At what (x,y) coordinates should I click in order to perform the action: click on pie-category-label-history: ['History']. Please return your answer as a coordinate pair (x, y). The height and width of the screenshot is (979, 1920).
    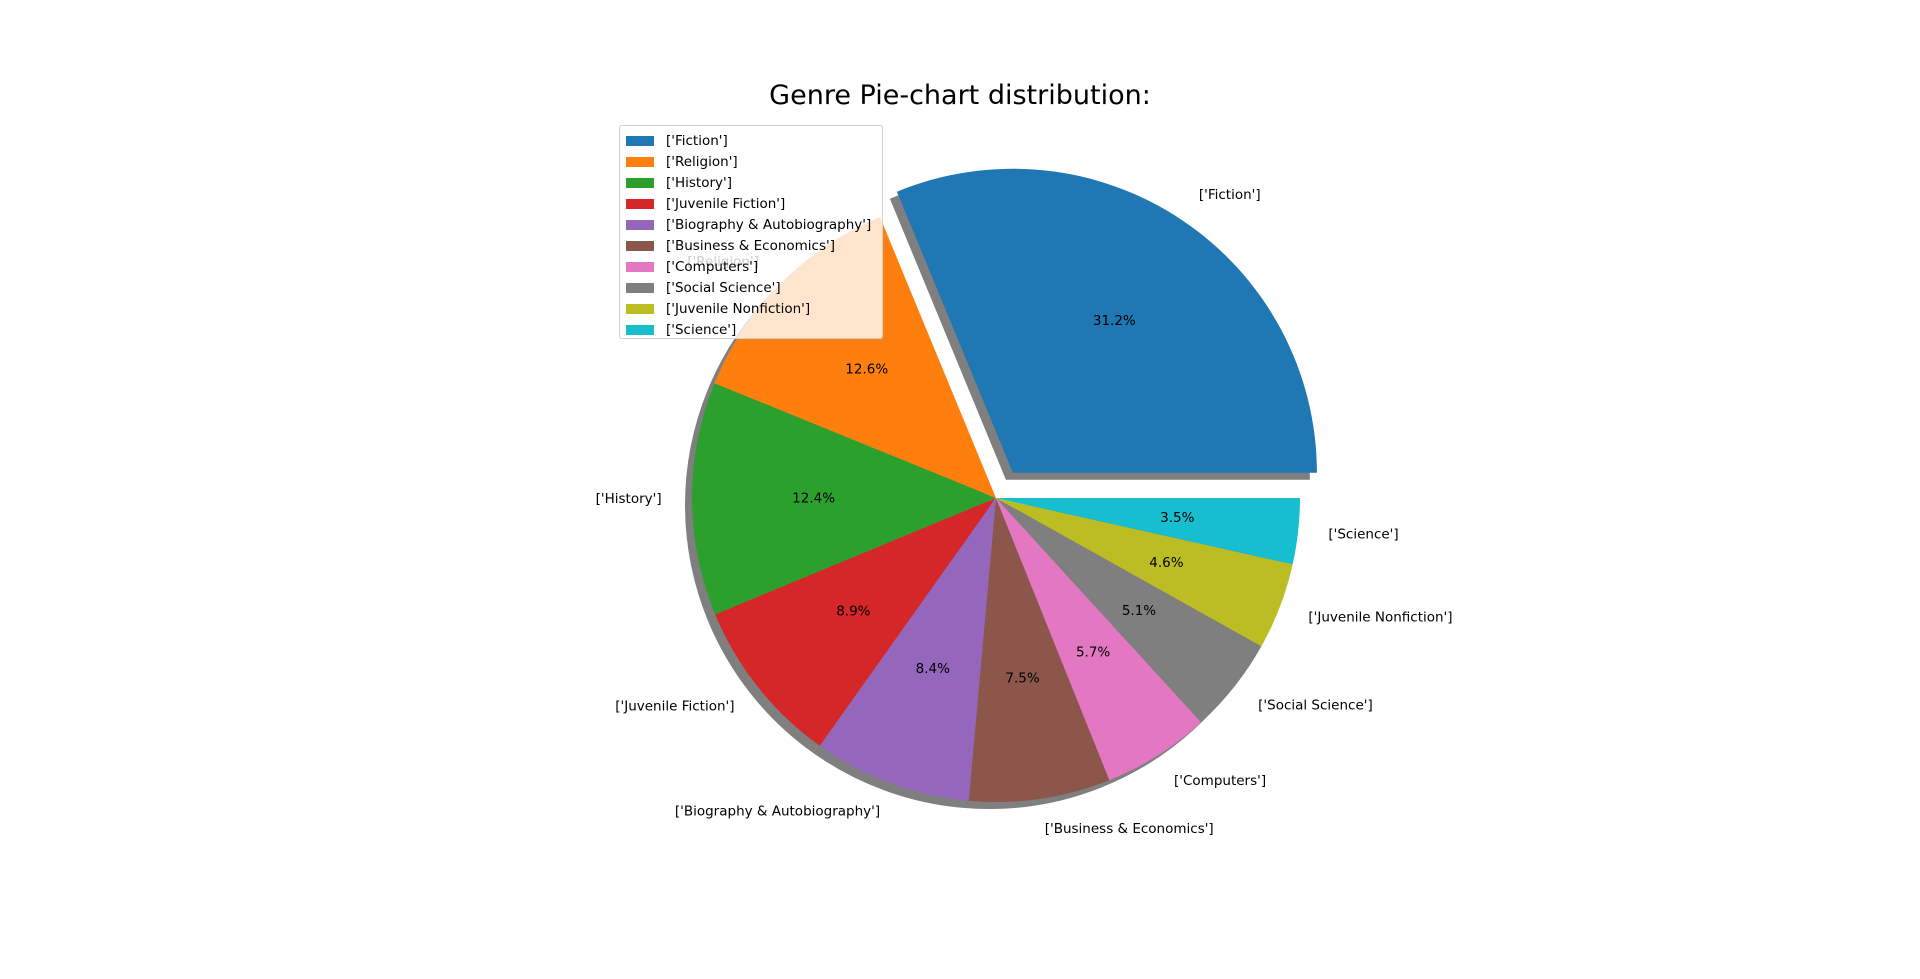
    Looking at the image, I should click on (629, 499).